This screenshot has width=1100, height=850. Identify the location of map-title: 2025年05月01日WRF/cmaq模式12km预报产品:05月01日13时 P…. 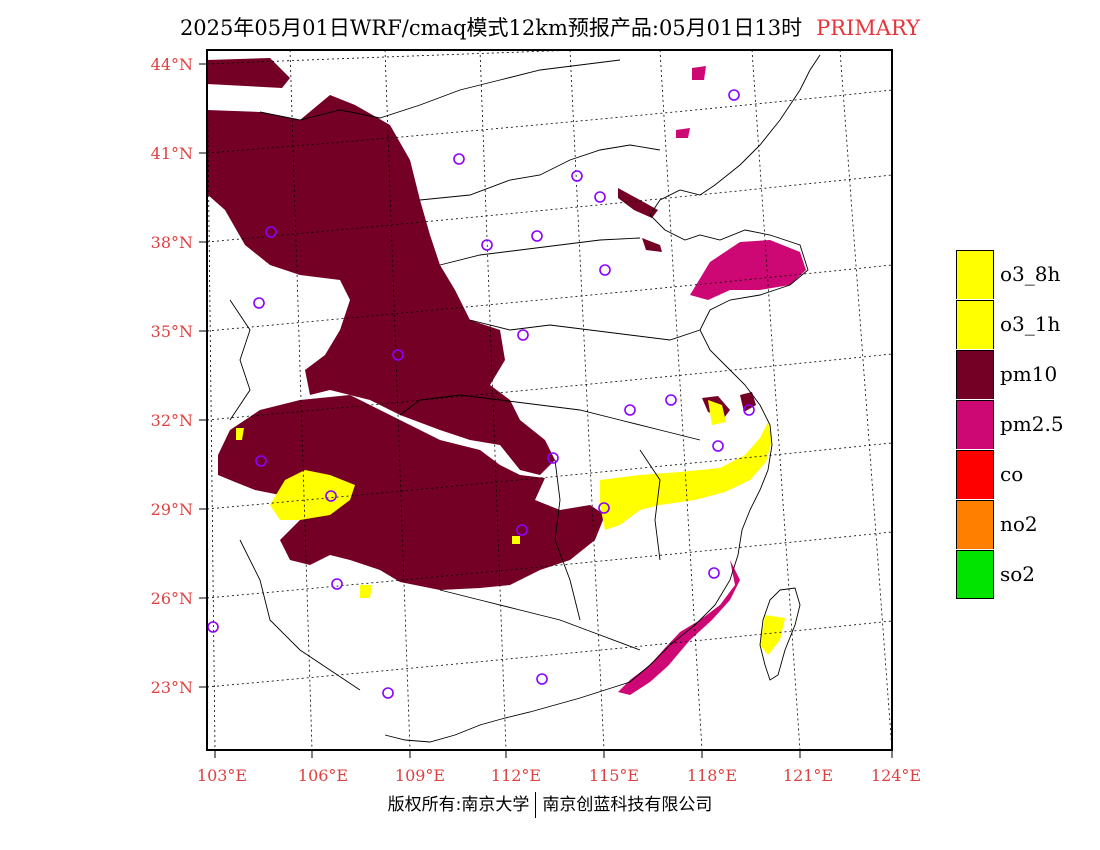
(550, 27).